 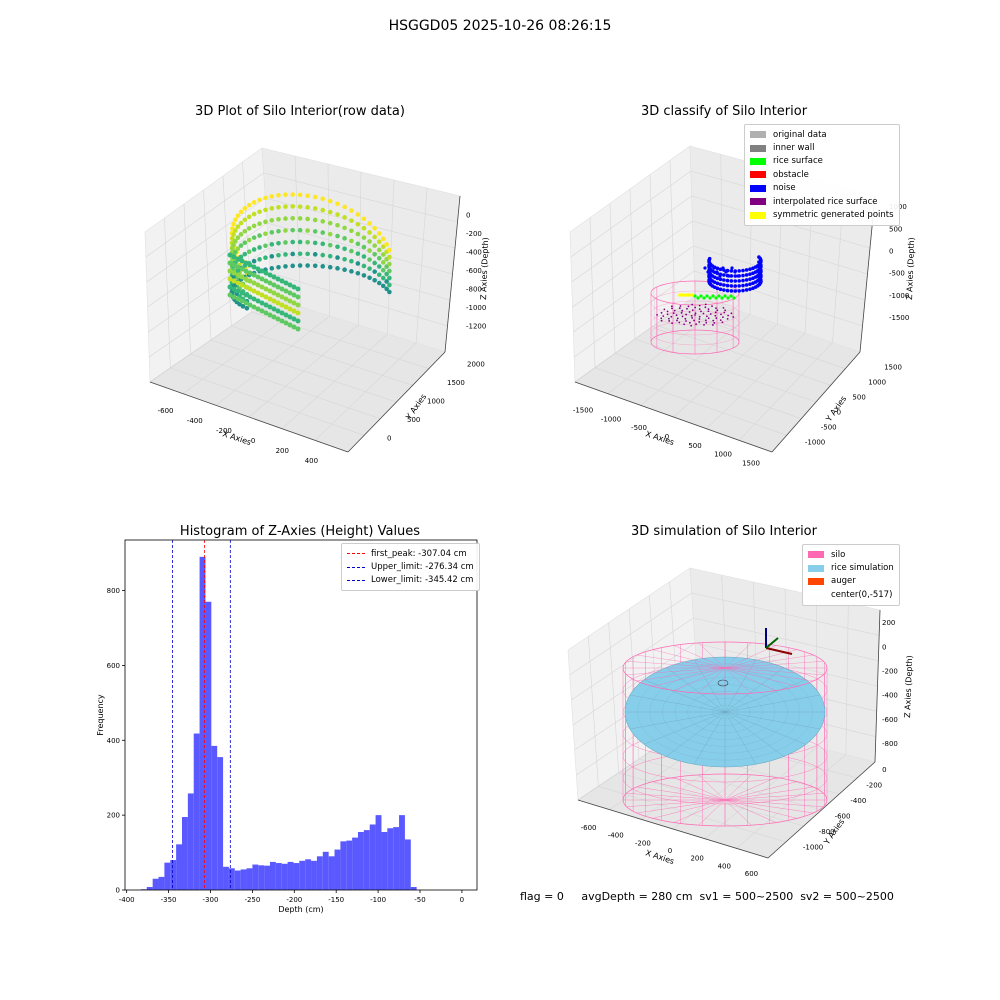 I want to click on legend-line, so click(x=356, y=567).